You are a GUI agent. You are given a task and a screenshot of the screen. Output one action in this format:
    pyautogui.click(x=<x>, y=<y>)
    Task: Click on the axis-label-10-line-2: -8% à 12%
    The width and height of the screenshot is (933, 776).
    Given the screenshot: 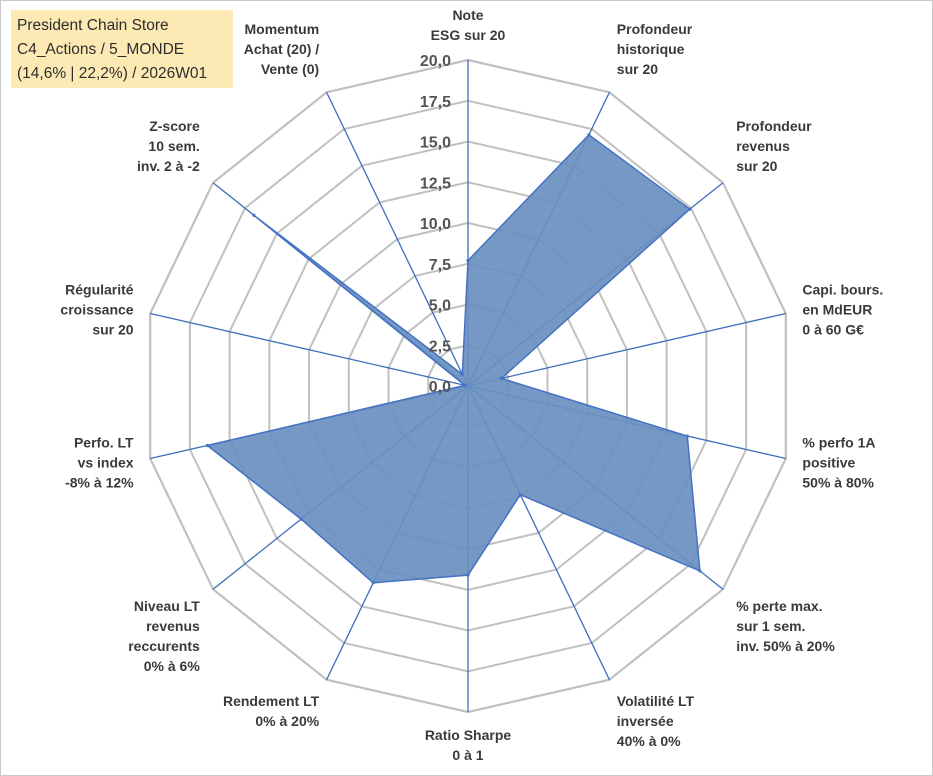 What is the action you would take?
    pyautogui.click(x=99, y=482)
    